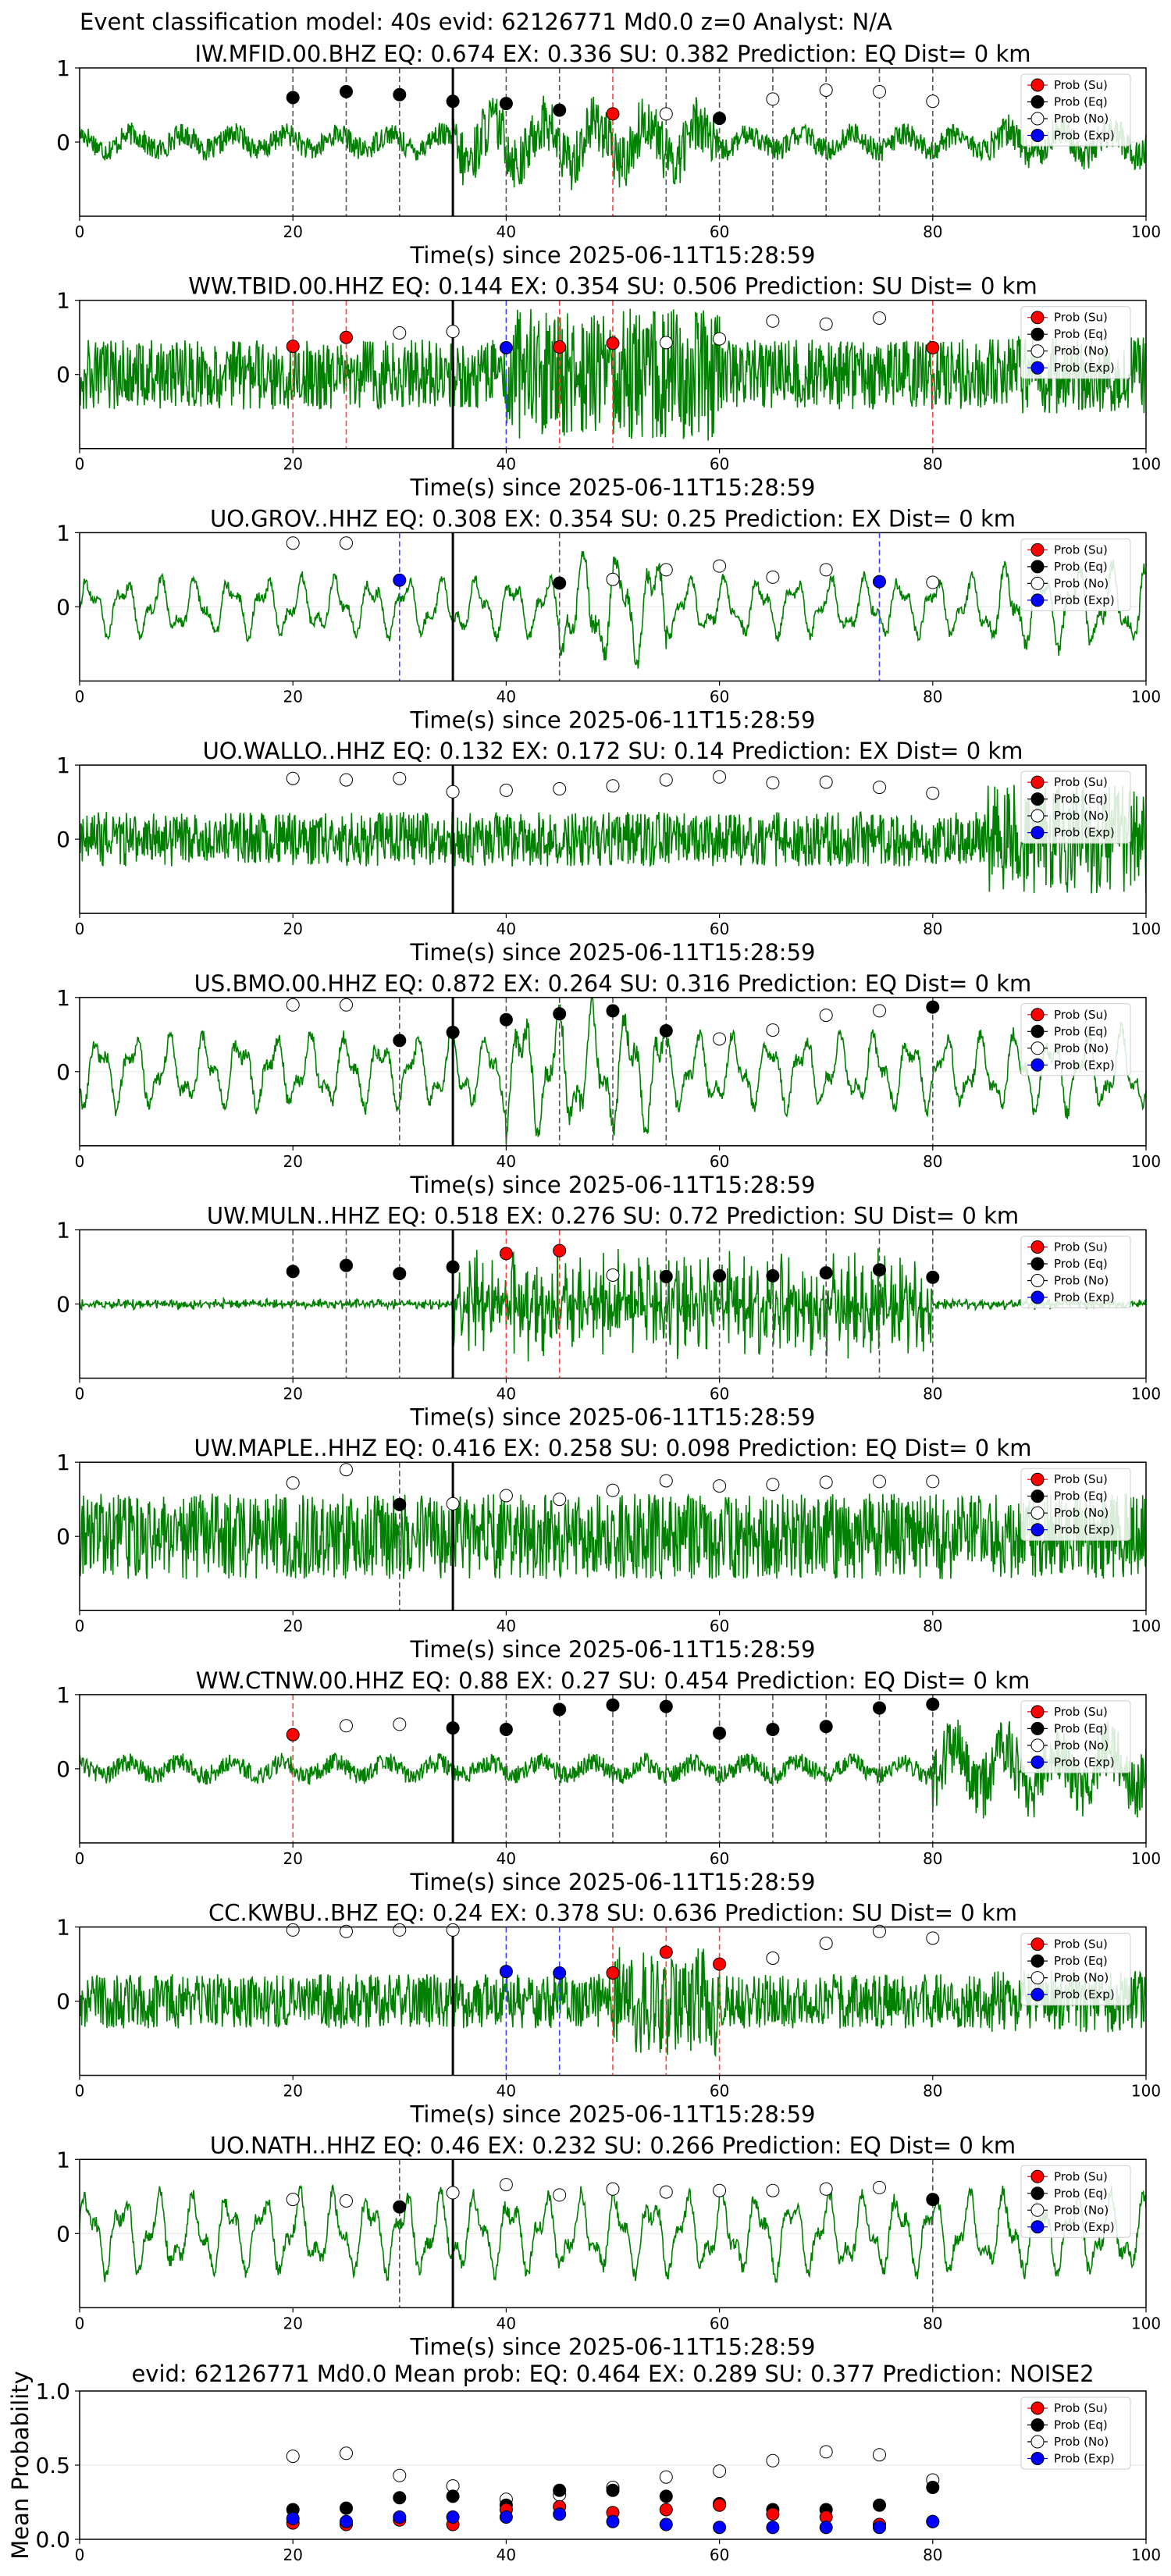  Describe the element at coordinates (80, 2555) in the screenshot. I see `x-tick-label: 0` at that location.